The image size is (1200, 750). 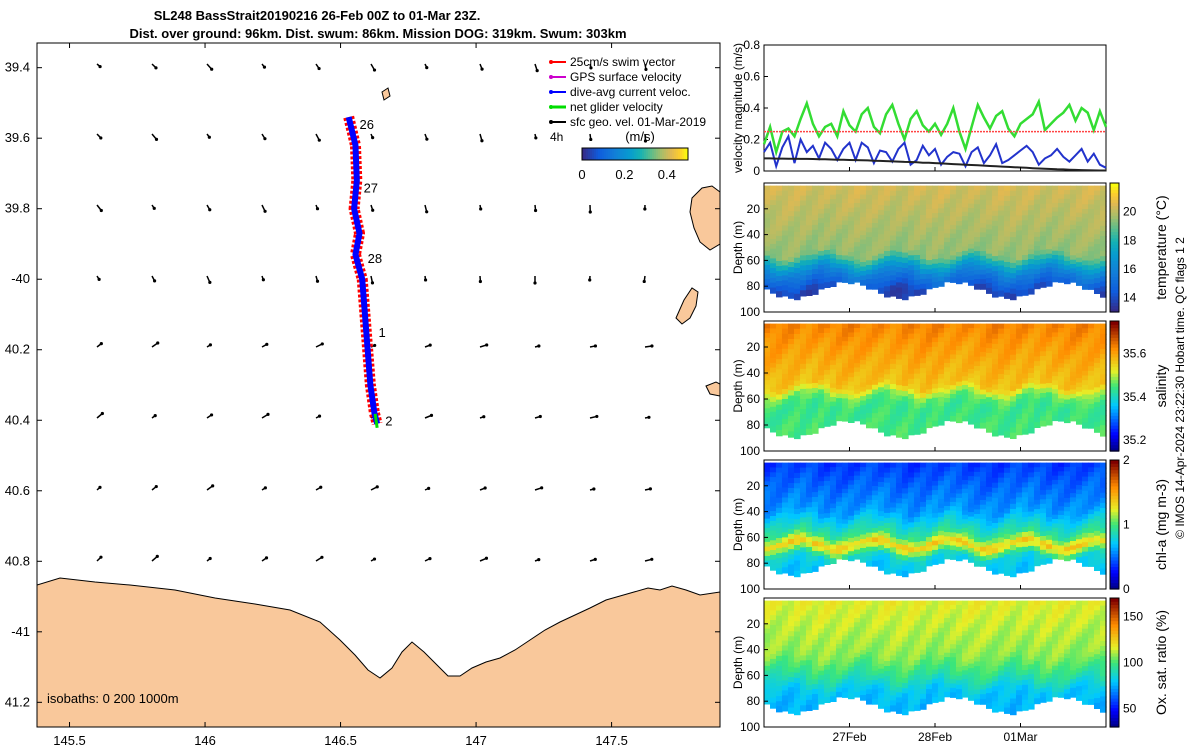 What do you see at coordinates (1114, 423) in the screenshot?
I see `section-colorbar-cell` at bounding box center [1114, 423].